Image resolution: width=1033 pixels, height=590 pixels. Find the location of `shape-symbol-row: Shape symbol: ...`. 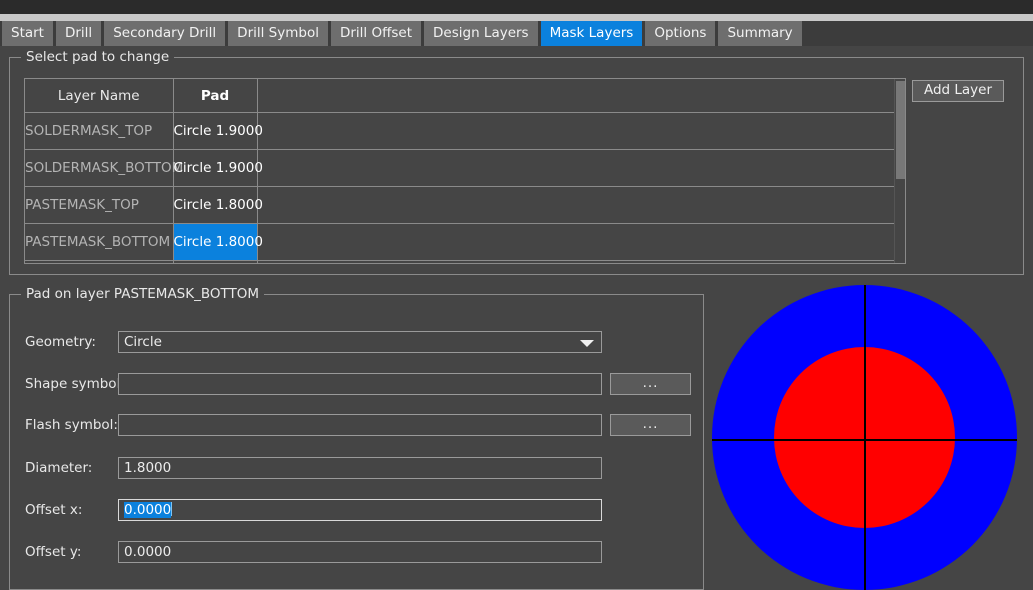

shape-symbol-row: Shape symbol: ... is located at coordinates (356, 384).